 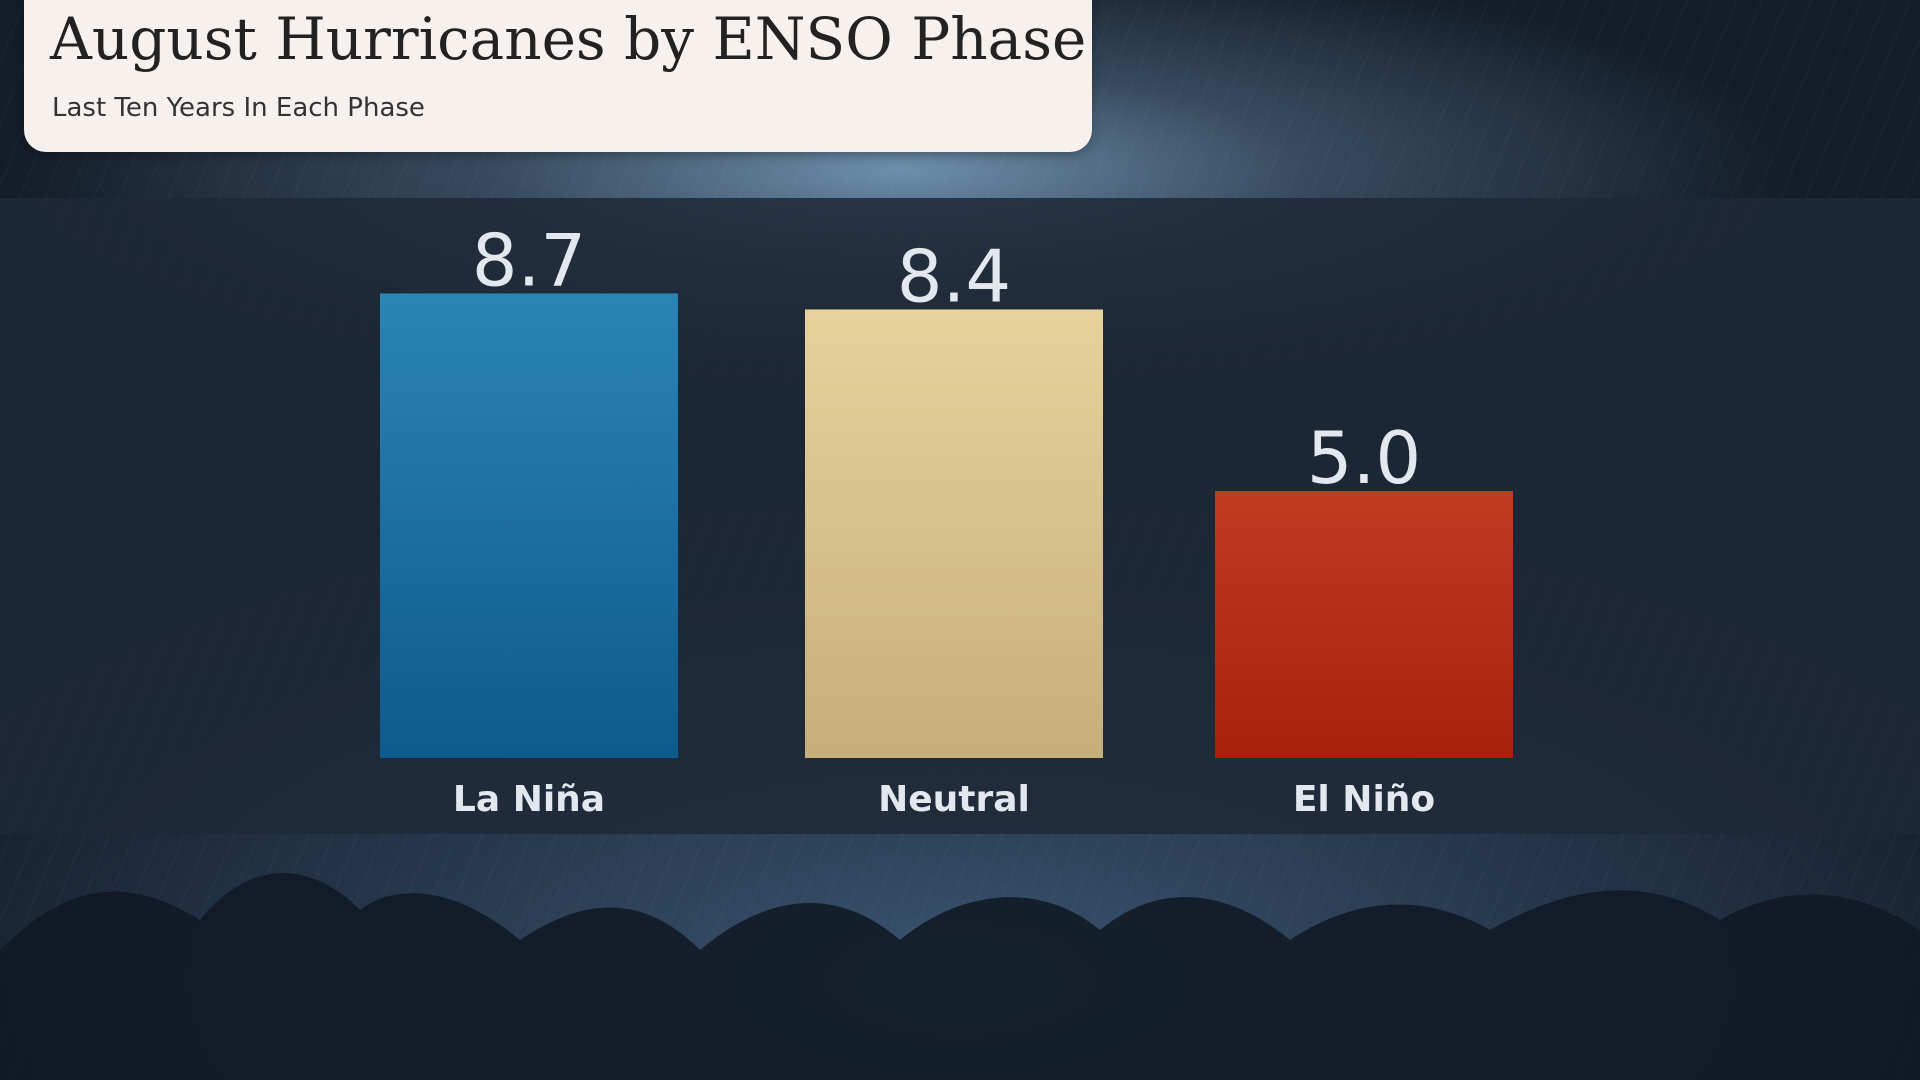 What do you see at coordinates (529, 799) in the screenshot?
I see `category-label-la-nina: La Niña` at bounding box center [529, 799].